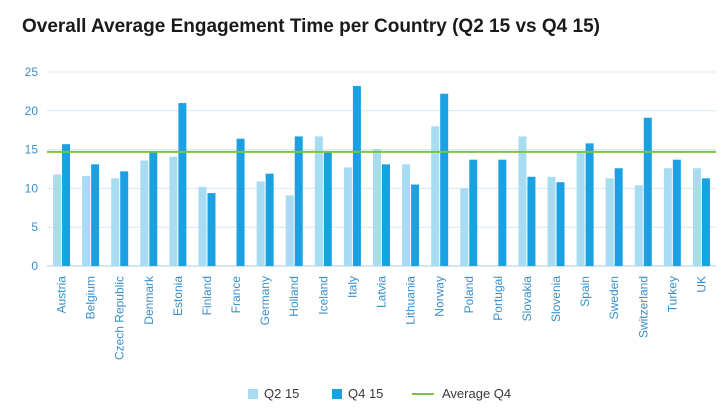 The image size is (728, 419). Describe the element at coordinates (638, 225) in the screenshot. I see `bar-q2-switzerland` at that location.